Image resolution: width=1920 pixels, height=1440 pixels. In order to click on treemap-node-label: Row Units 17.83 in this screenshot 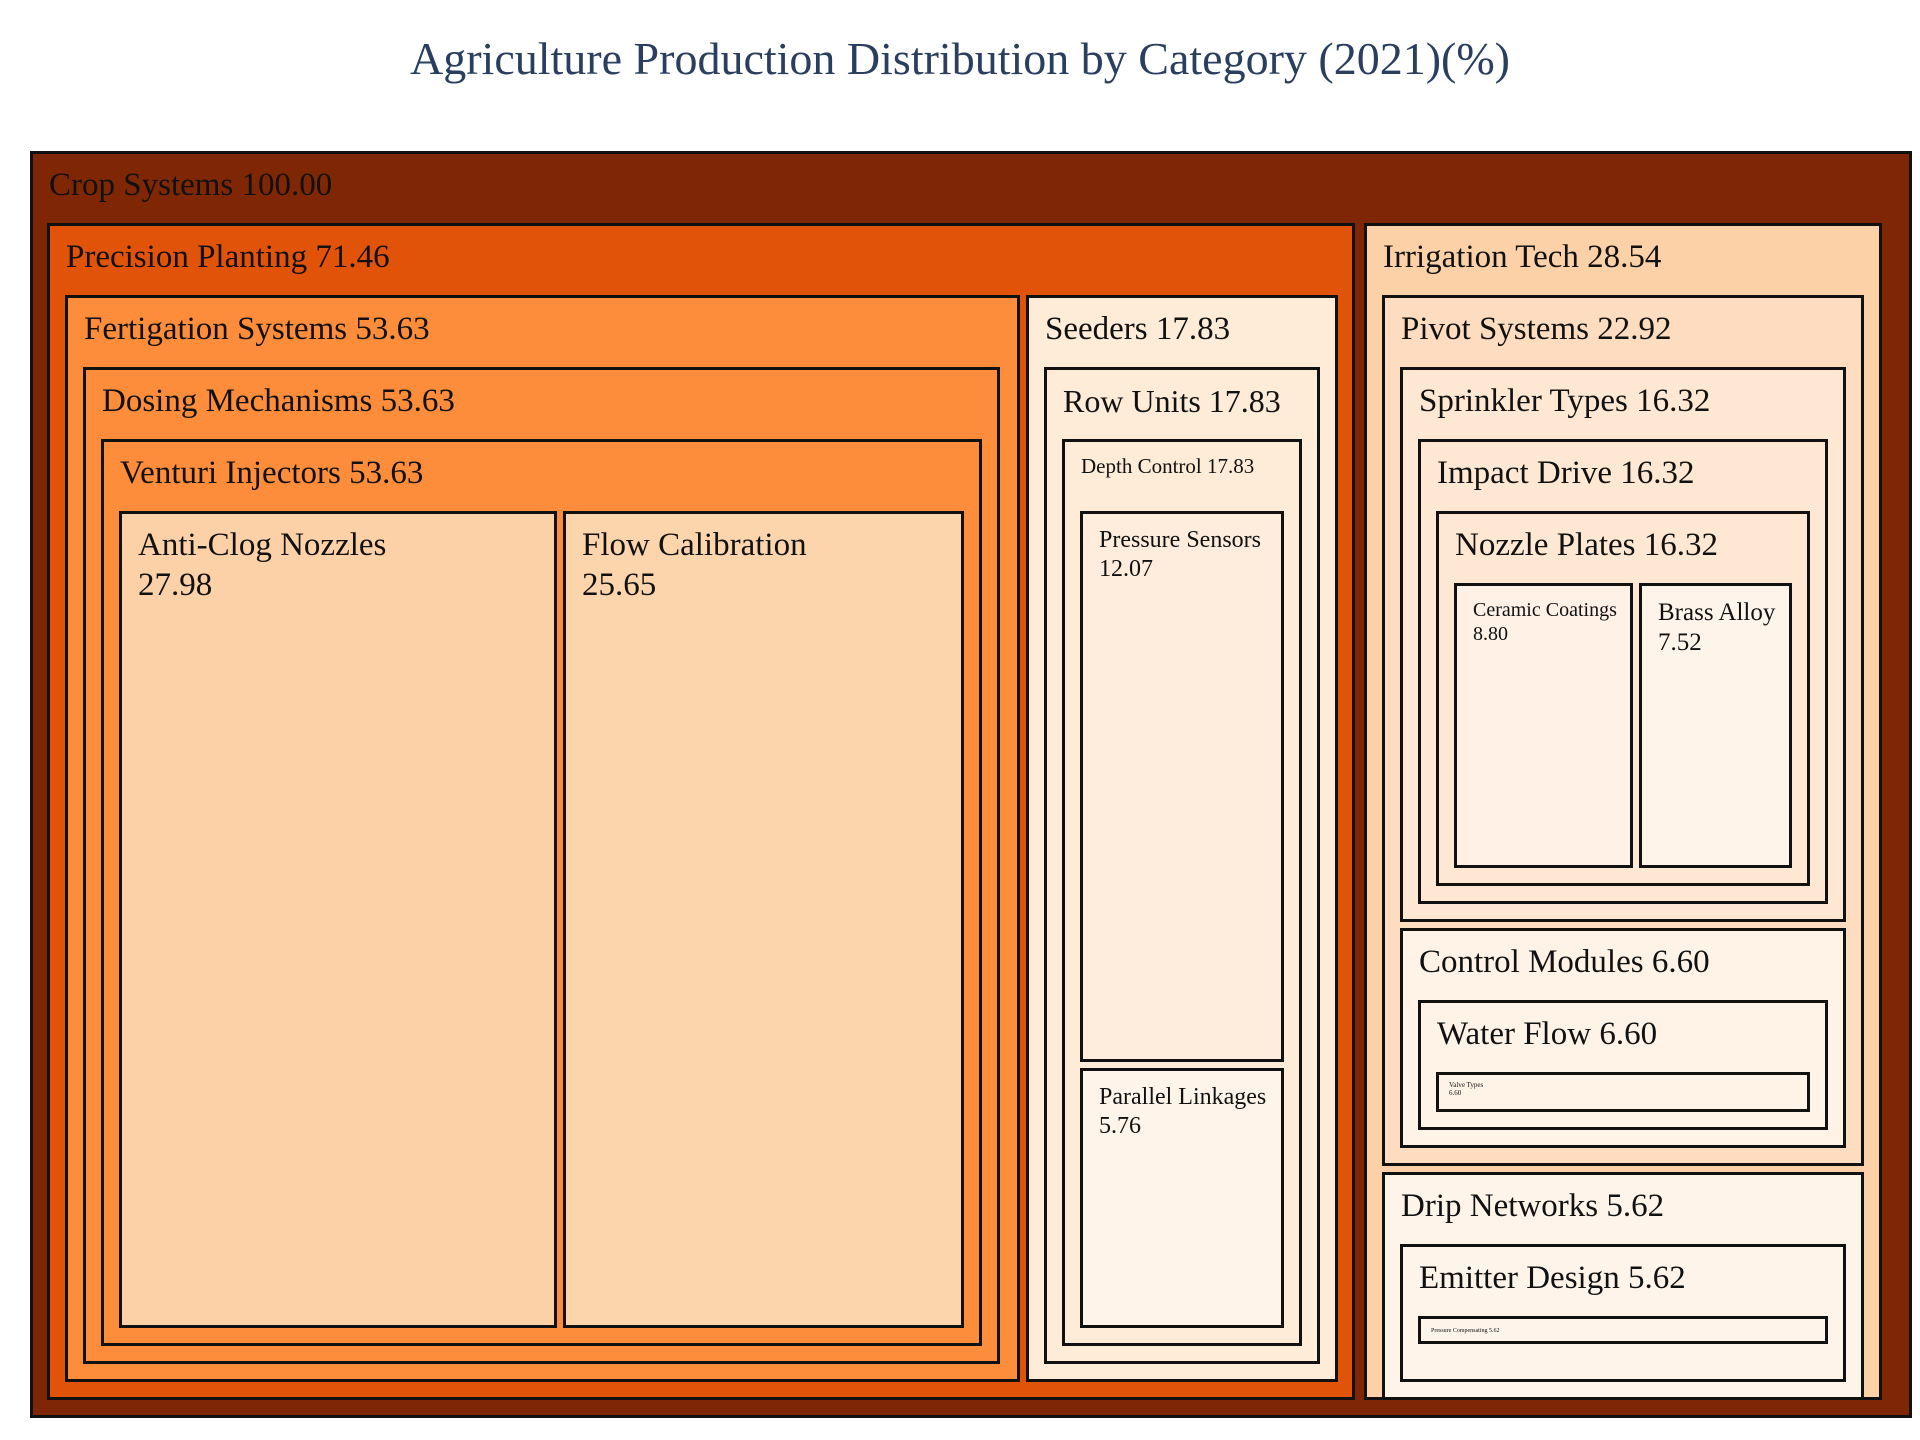, I will do `click(1172, 401)`.